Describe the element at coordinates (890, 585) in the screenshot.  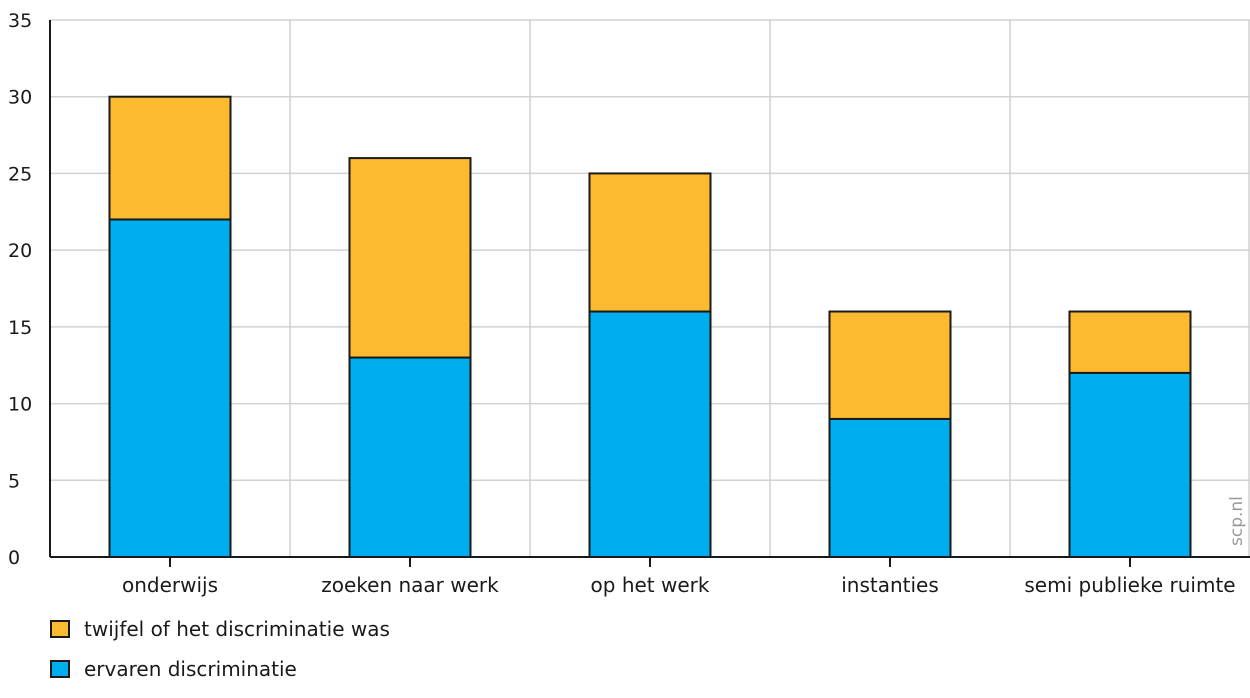
I see `x-tick-label: instanties` at that location.